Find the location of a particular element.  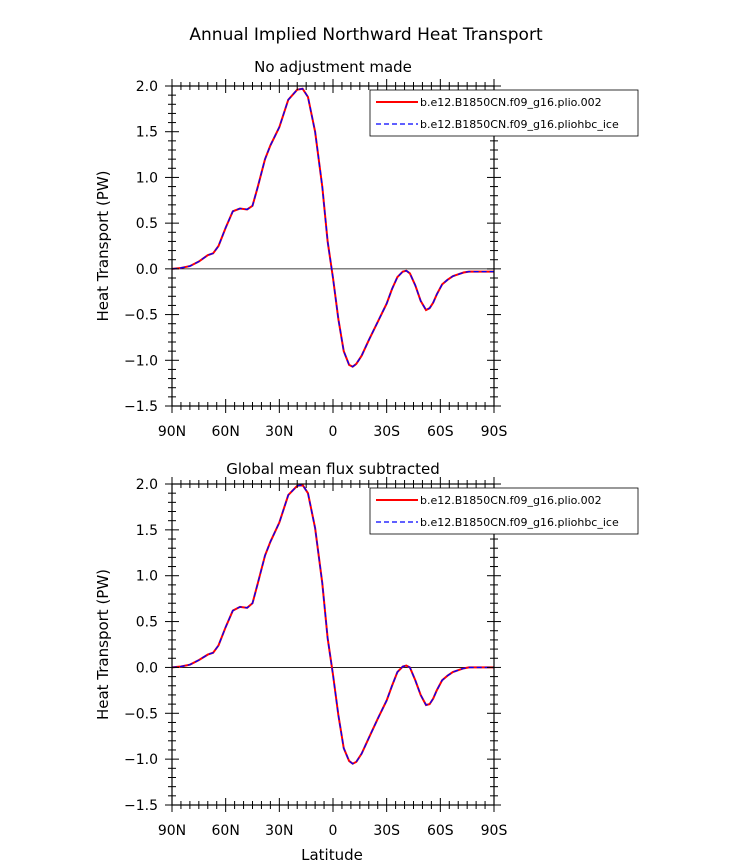

subplot-title: No adjustment made is located at coordinates (333, 67).